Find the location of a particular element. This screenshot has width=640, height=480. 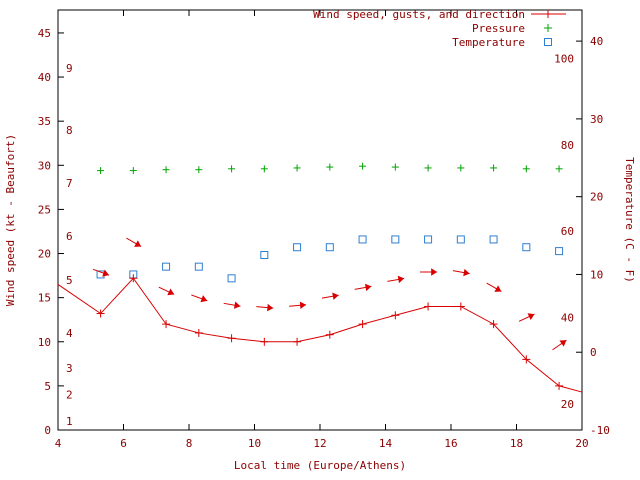

svg-text: 18 is located at coordinates (516, 443).